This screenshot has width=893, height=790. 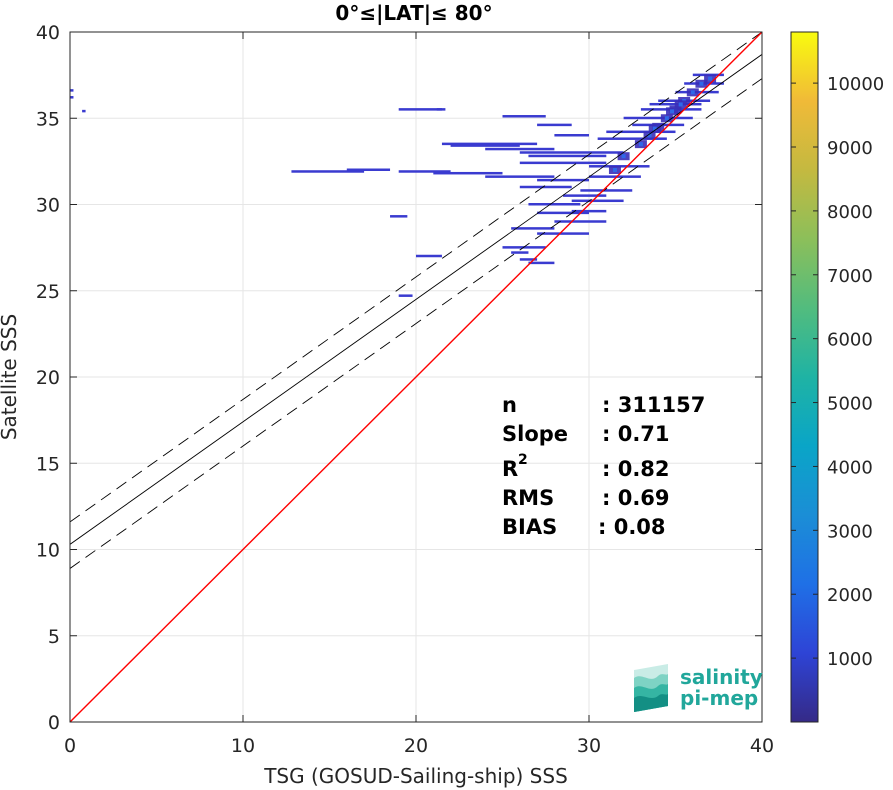 What do you see at coordinates (850, 276) in the screenshot?
I see `colorbar-tick-label: 7000` at bounding box center [850, 276].